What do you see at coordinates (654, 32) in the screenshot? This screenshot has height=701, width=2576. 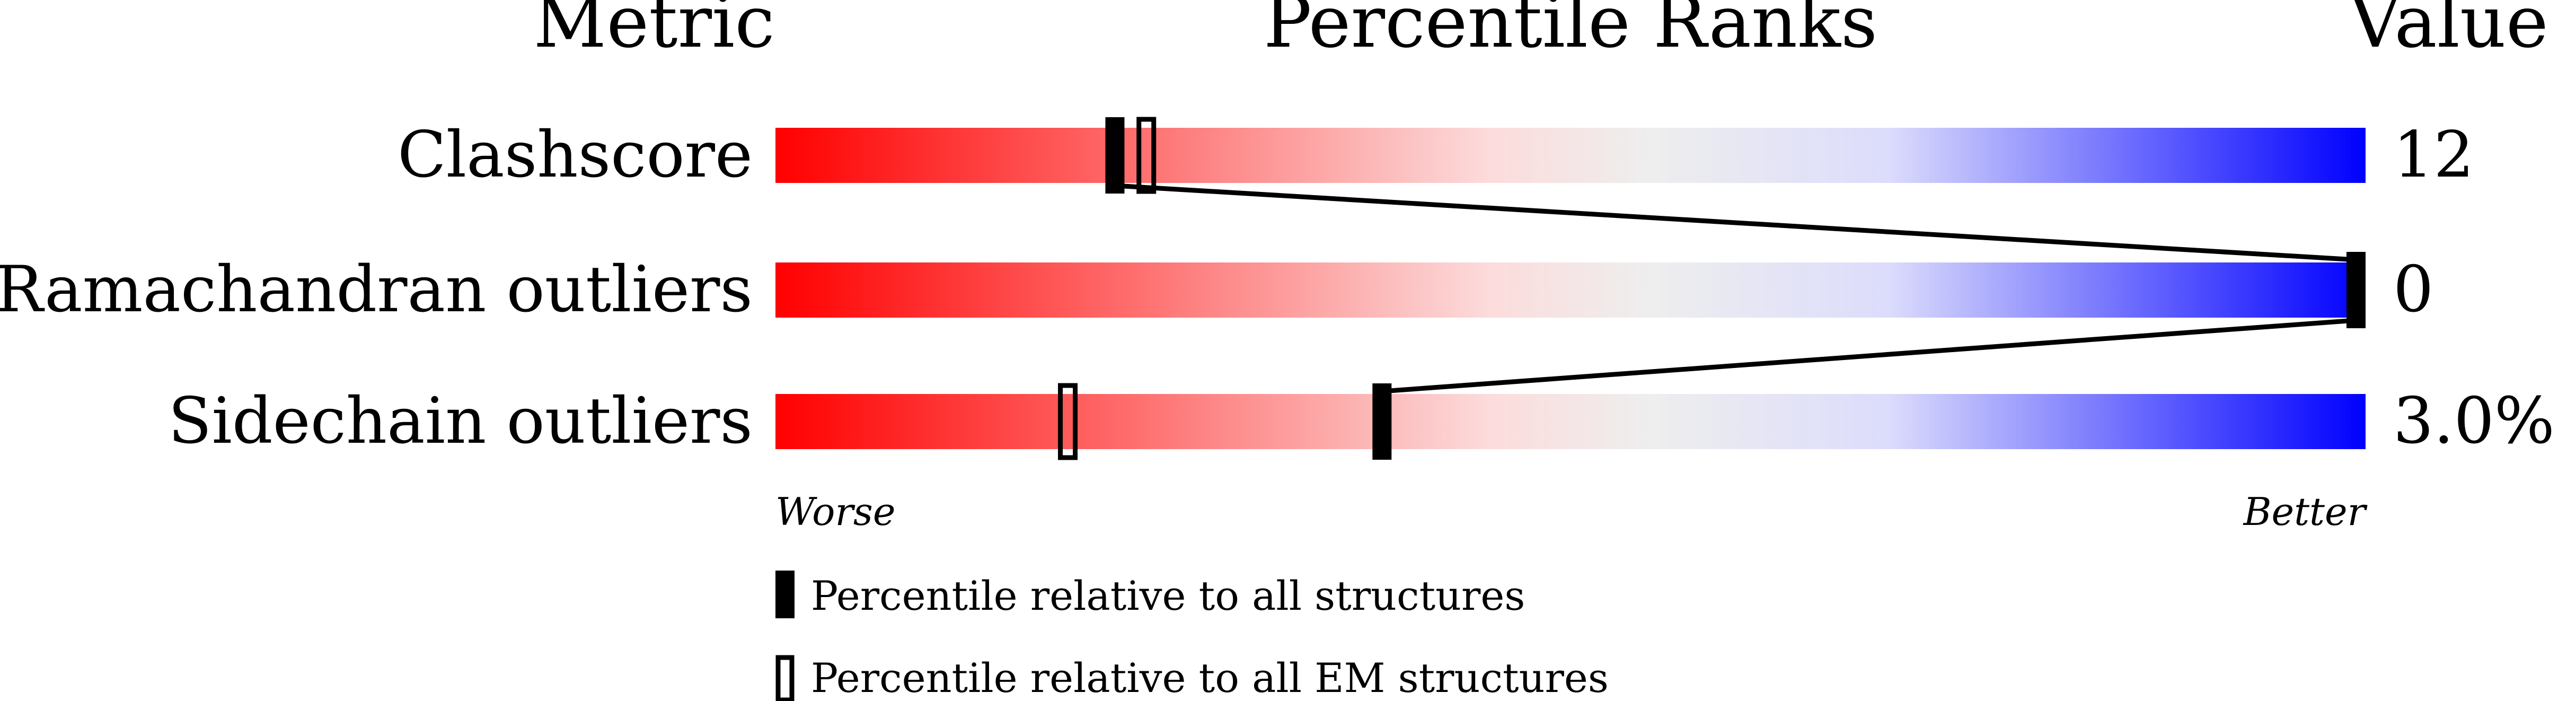 I see `header-metric: Metric` at bounding box center [654, 32].